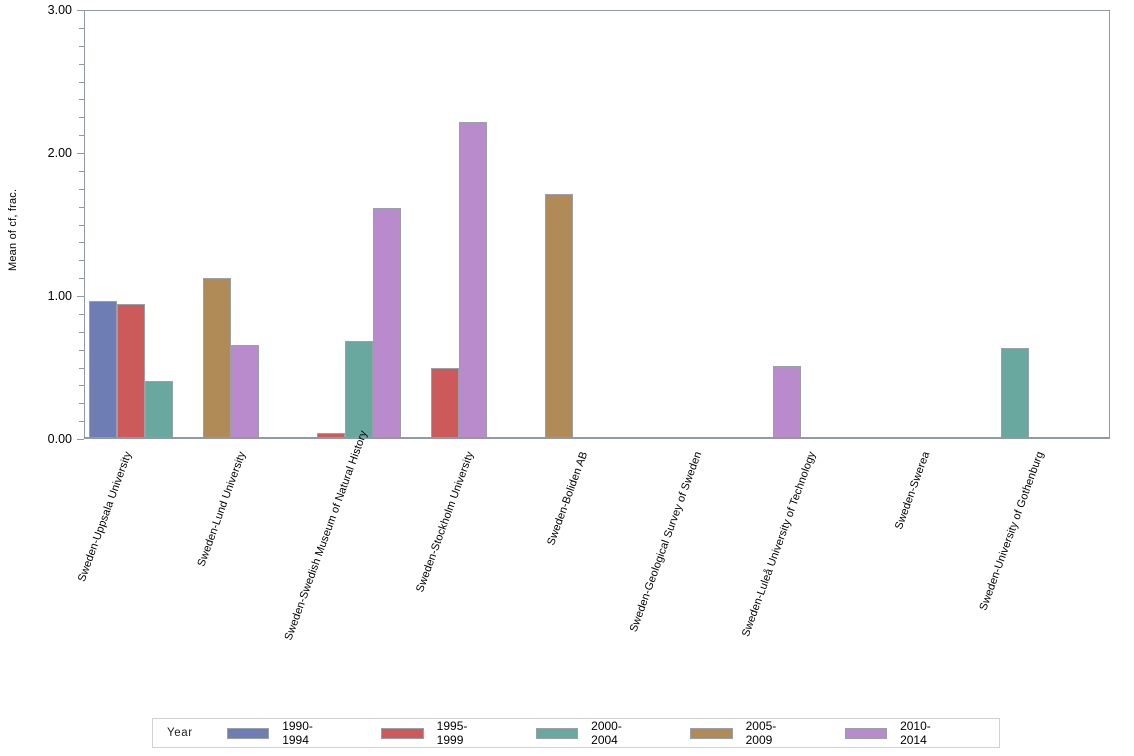 The width and height of the screenshot is (1134, 756). What do you see at coordinates (589, 733) in the screenshot?
I see `legend-item: 2000-2004` at bounding box center [589, 733].